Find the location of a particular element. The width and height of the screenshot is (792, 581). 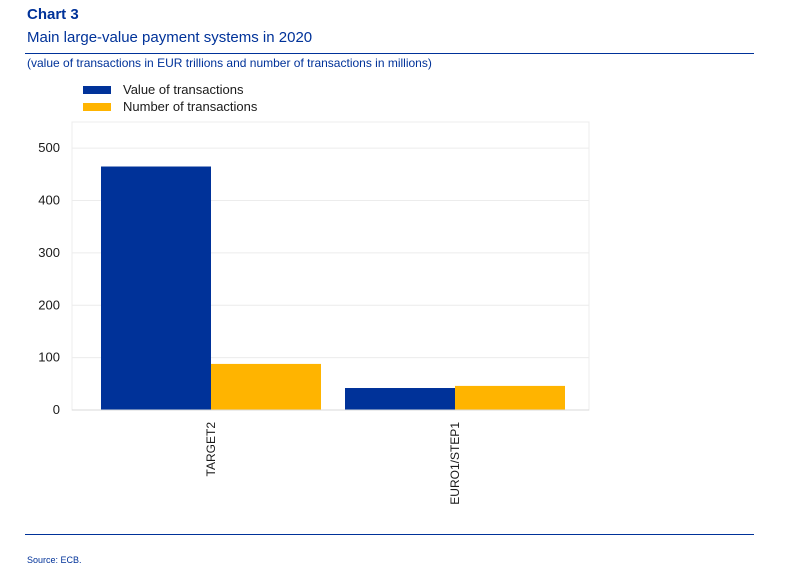

legend-label-value: Value of transactions is located at coordinates (183, 89).